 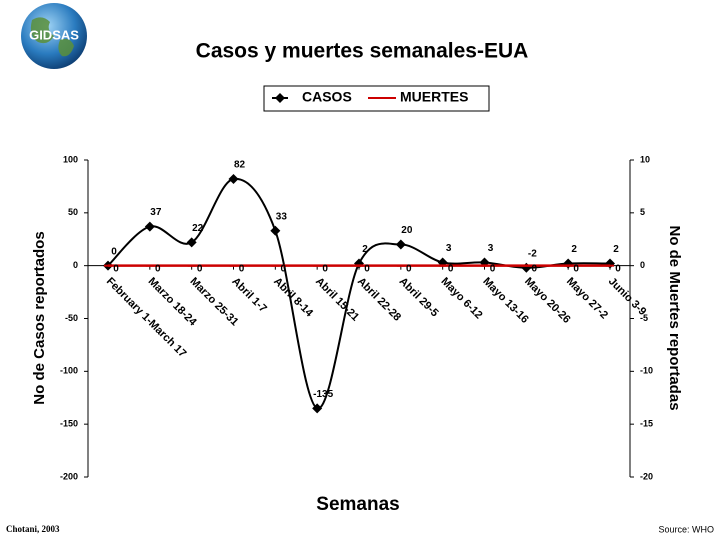 What do you see at coordinates (357, 504) in the screenshot?
I see `x-axis-title: Semanas` at bounding box center [357, 504].